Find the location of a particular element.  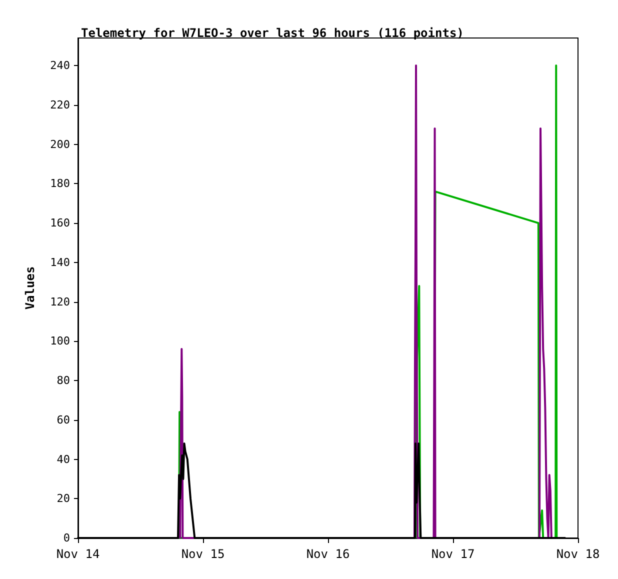

y-axis-title: Values is located at coordinates (30, 288).